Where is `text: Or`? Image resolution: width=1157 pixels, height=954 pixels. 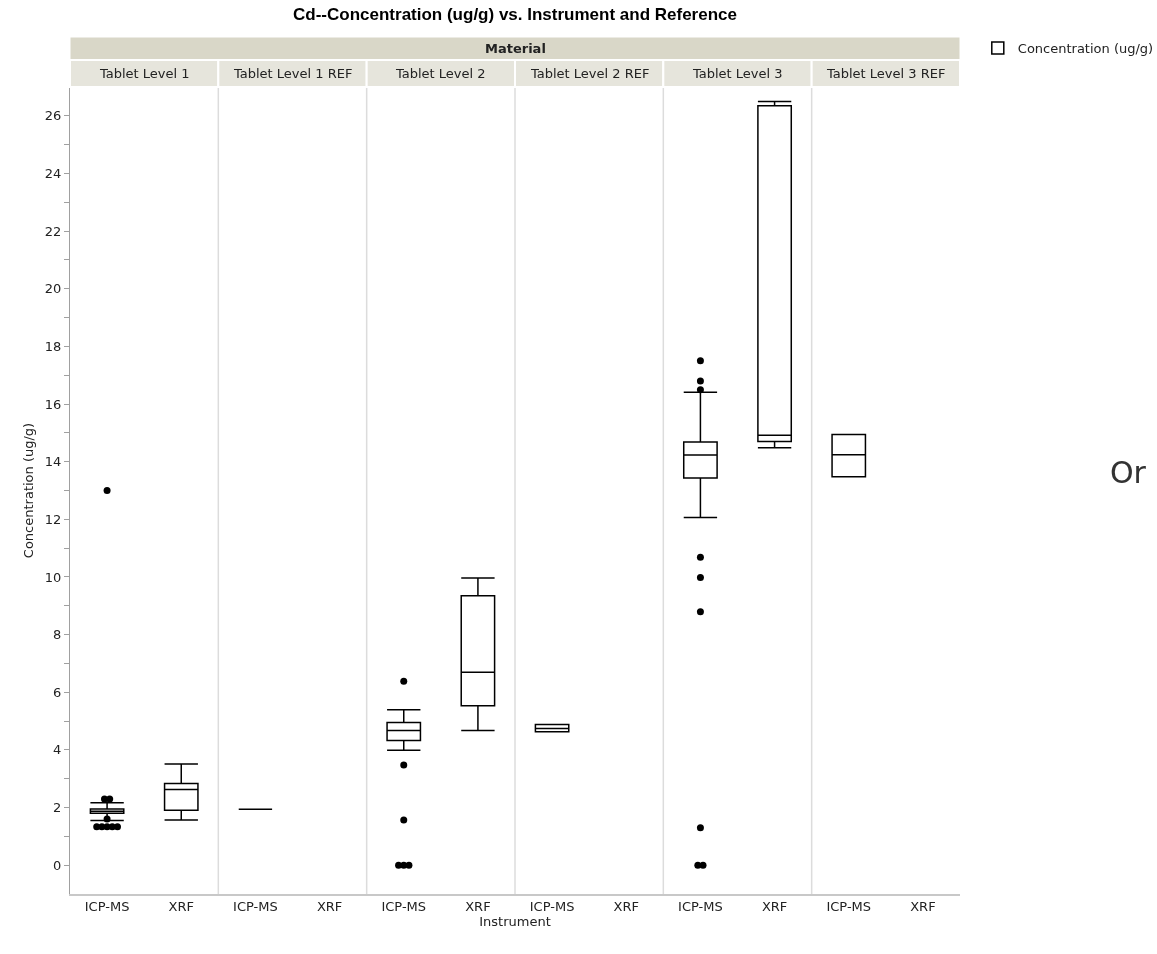
text: Or is located at coordinates (1128, 472).